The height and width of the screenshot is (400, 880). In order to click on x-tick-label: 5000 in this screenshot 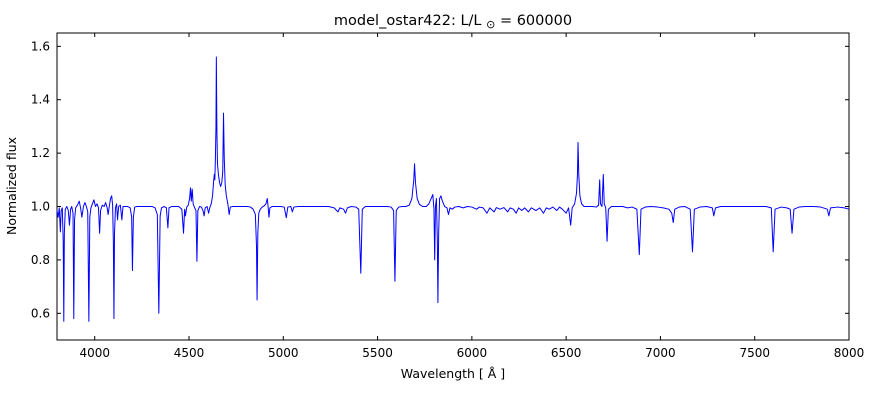, I will do `click(283, 353)`.